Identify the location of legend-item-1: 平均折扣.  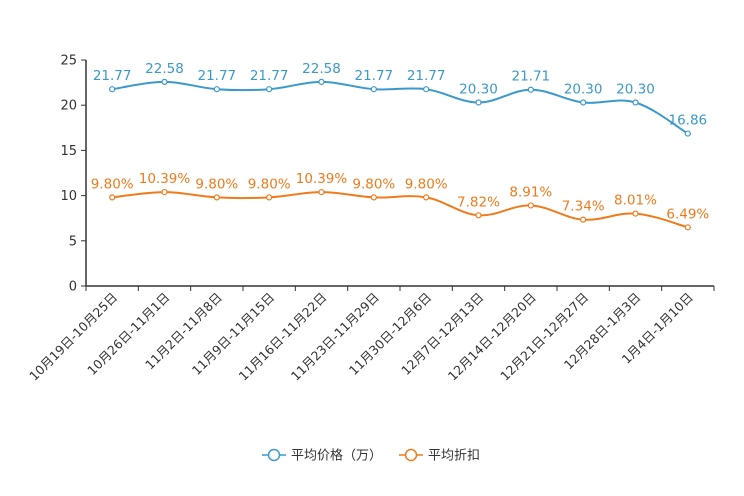
(439, 456).